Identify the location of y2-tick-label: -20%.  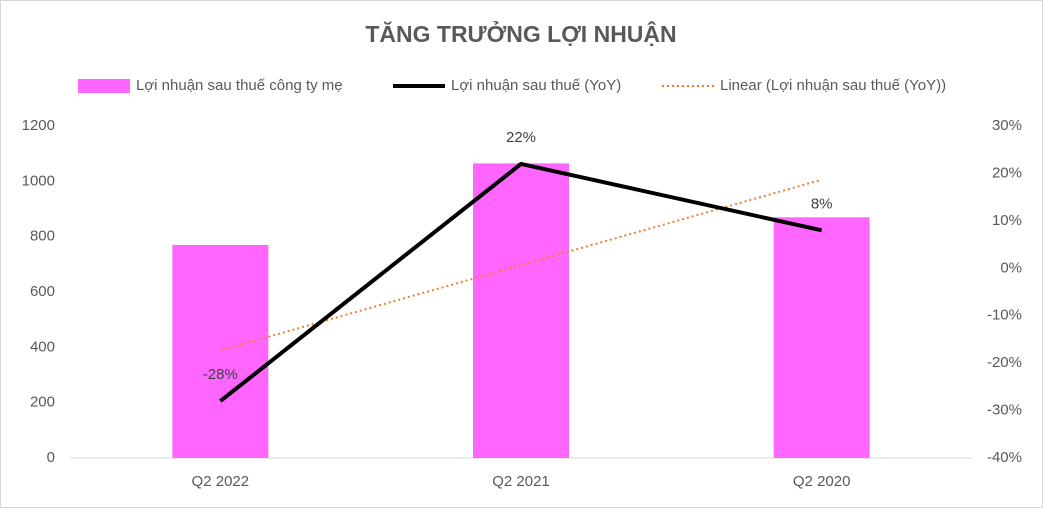
(1004, 362).